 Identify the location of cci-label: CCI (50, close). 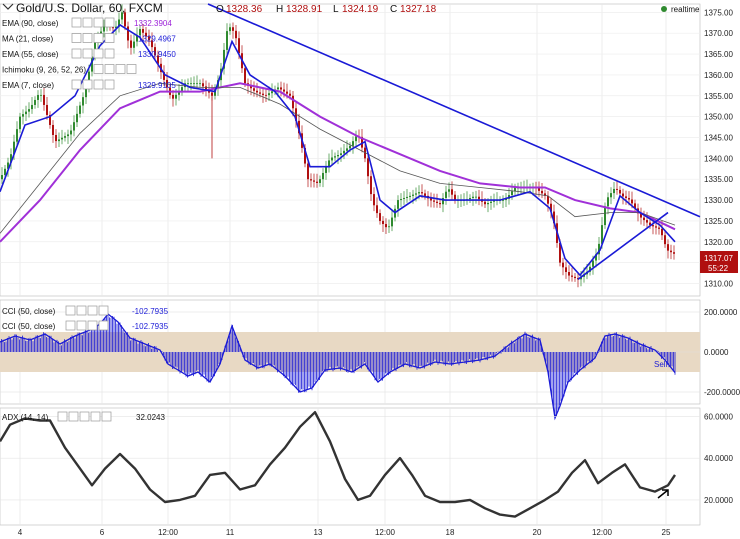
(29, 311).